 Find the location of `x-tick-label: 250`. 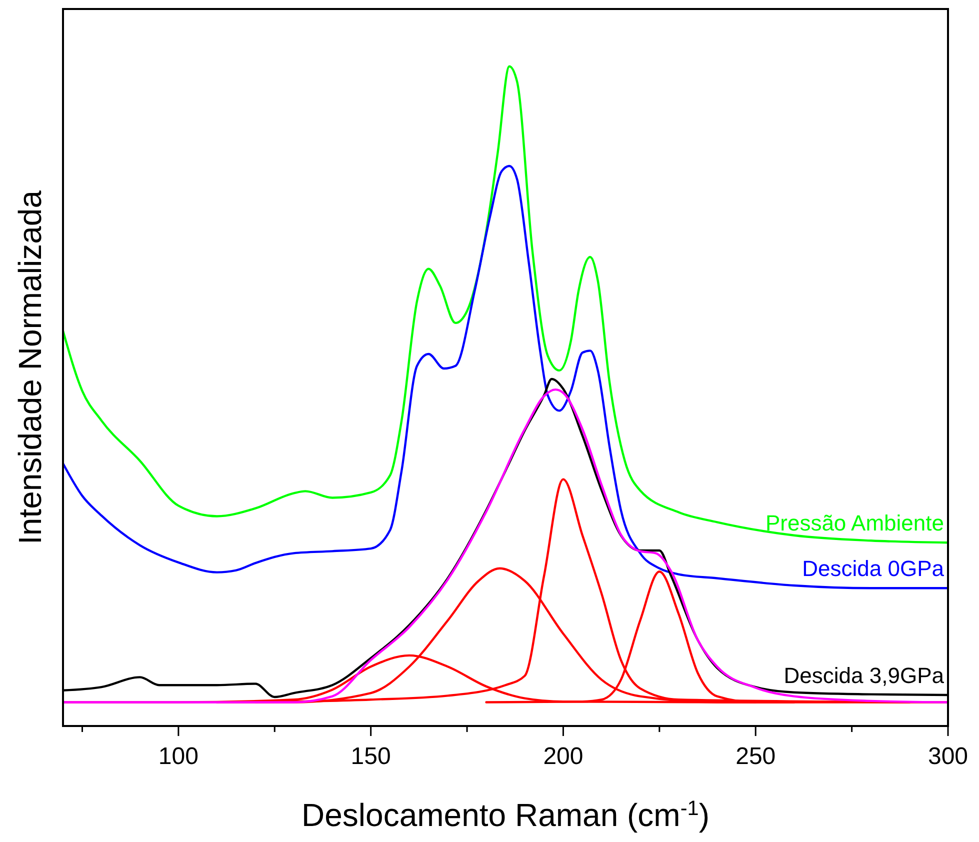

x-tick-label: 250 is located at coordinates (756, 756).